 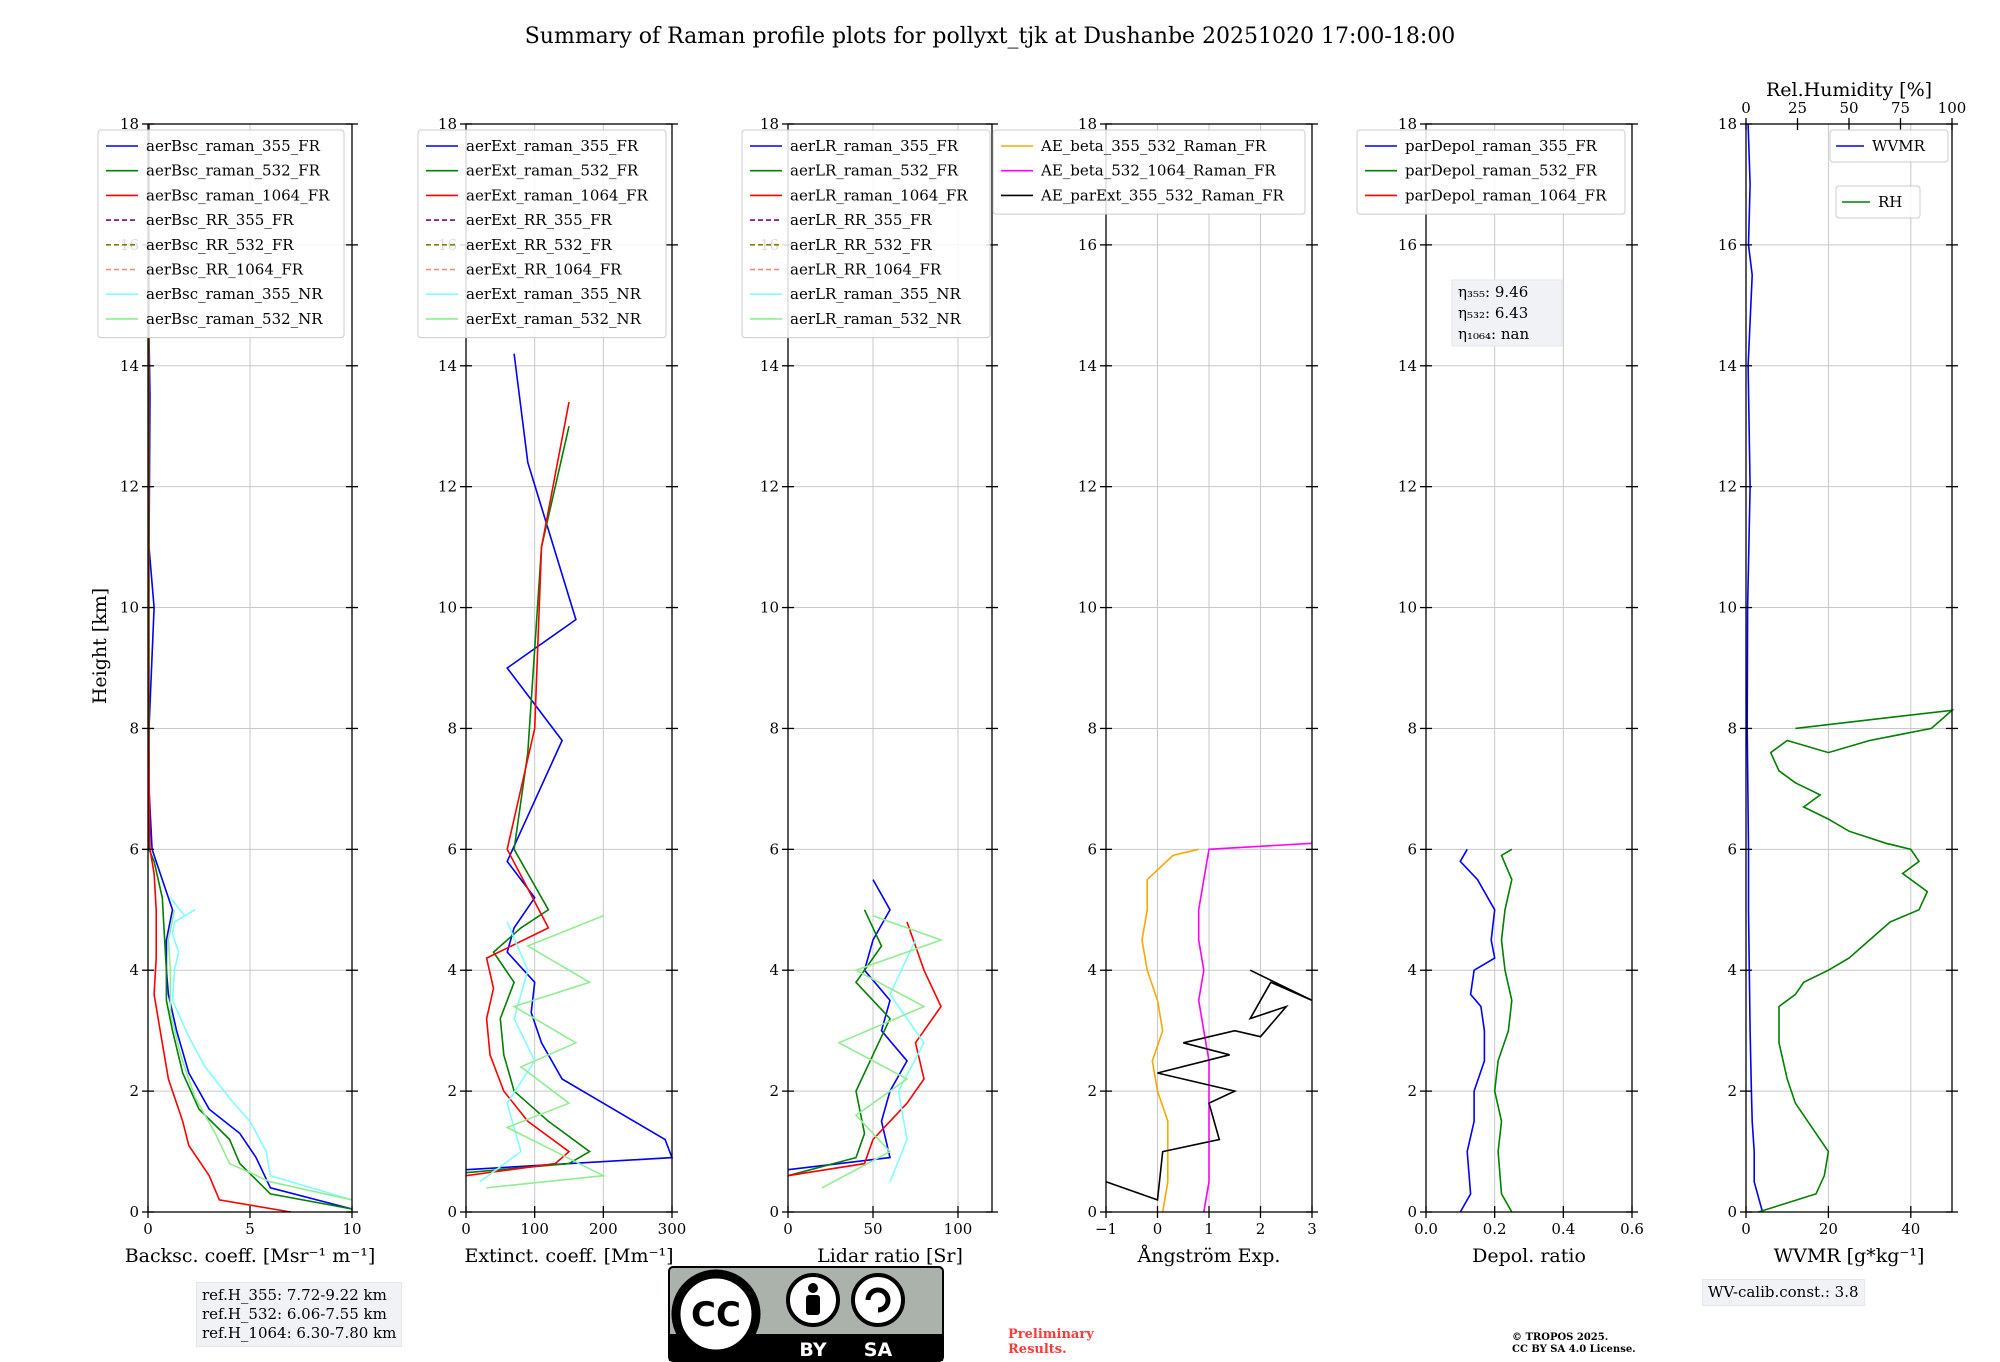 I want to click on ytick-label-lr-3: 6, so click(x=774, y=849).